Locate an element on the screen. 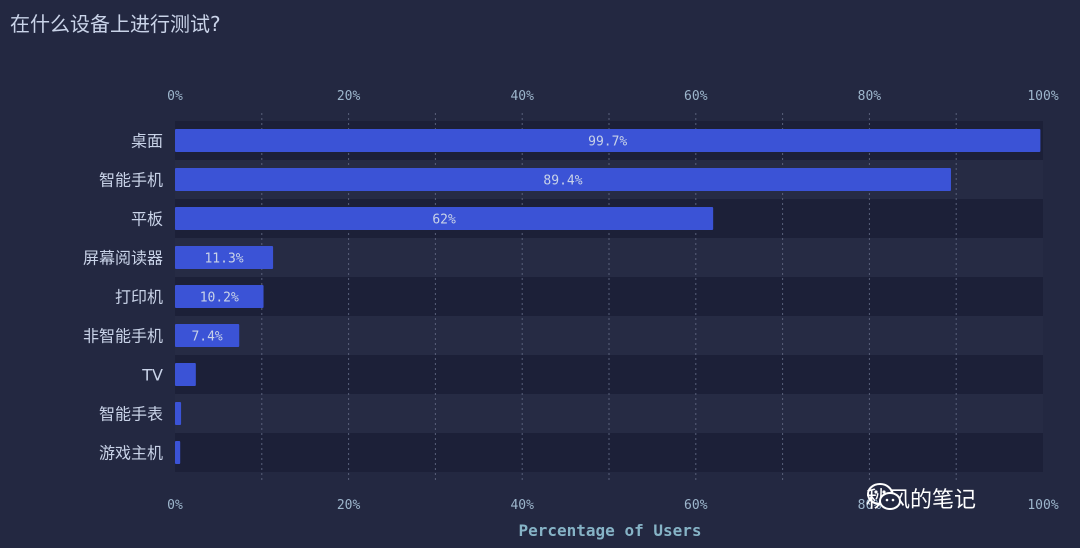 This screenshot has height=548, width=1080. category-label: 平板 is located at coordinates (147, 219).